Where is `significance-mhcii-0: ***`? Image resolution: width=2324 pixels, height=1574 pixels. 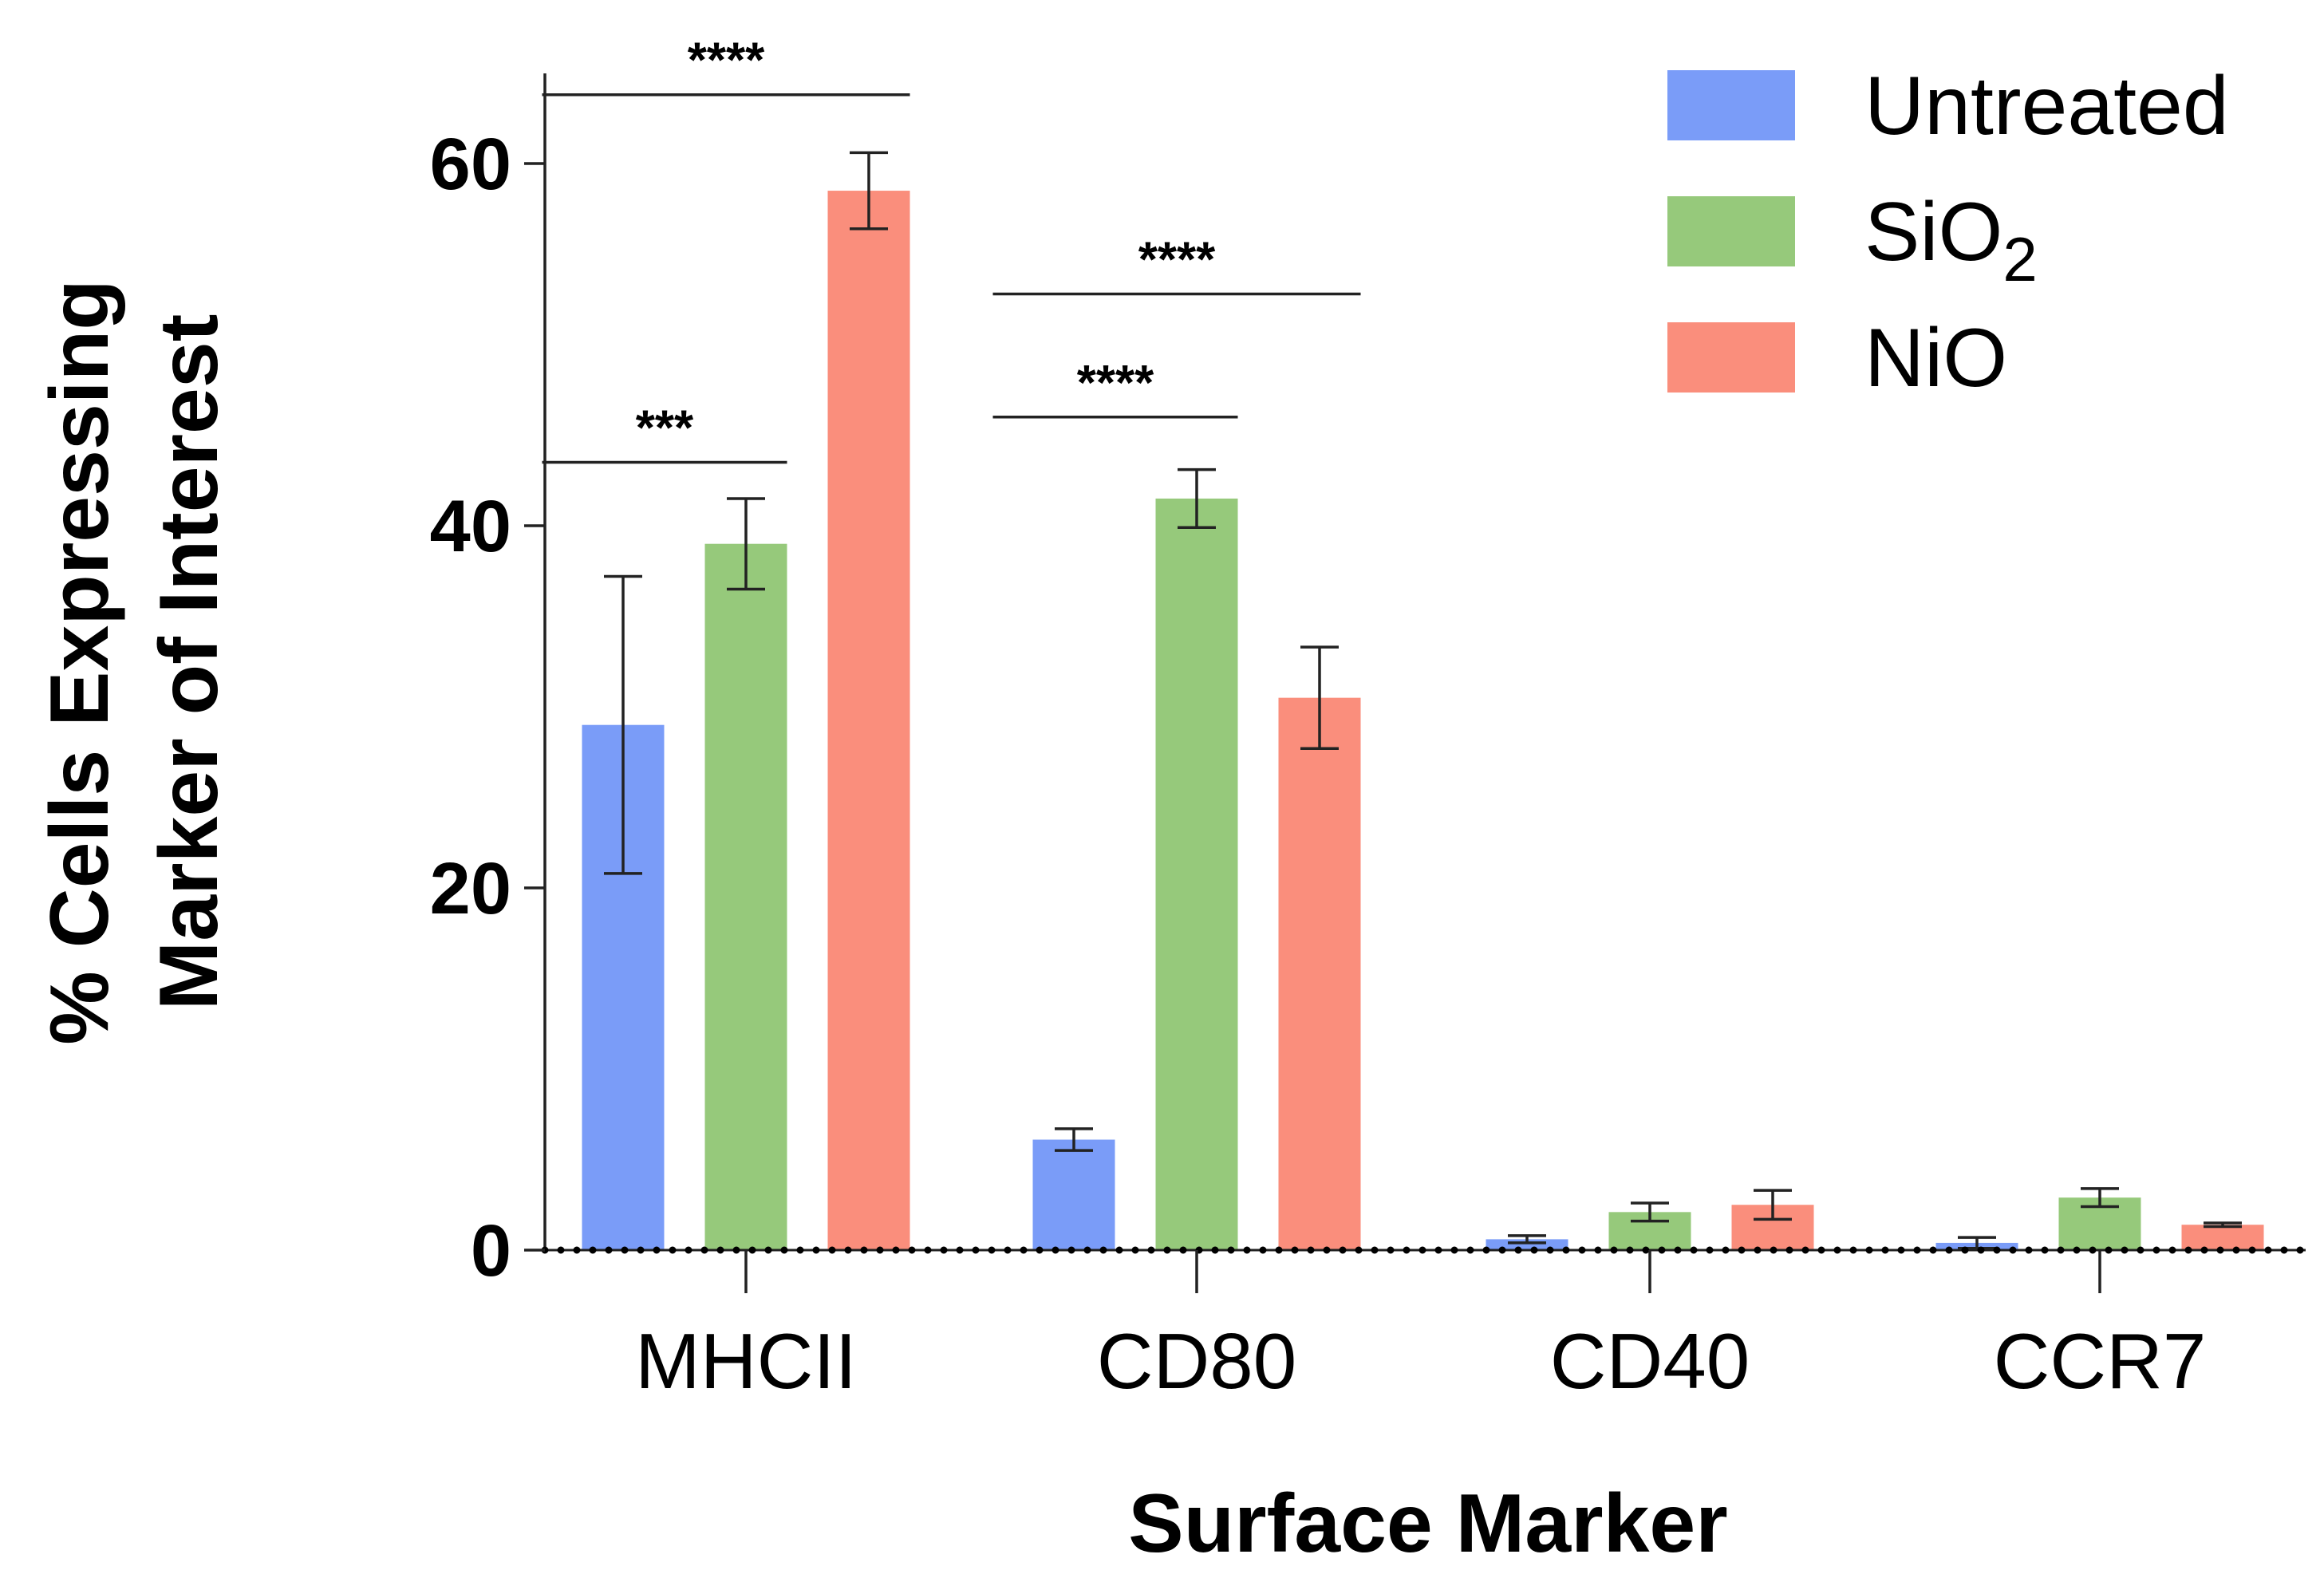 significance-mhcii-0: *** is located at coordinates (664, 432).